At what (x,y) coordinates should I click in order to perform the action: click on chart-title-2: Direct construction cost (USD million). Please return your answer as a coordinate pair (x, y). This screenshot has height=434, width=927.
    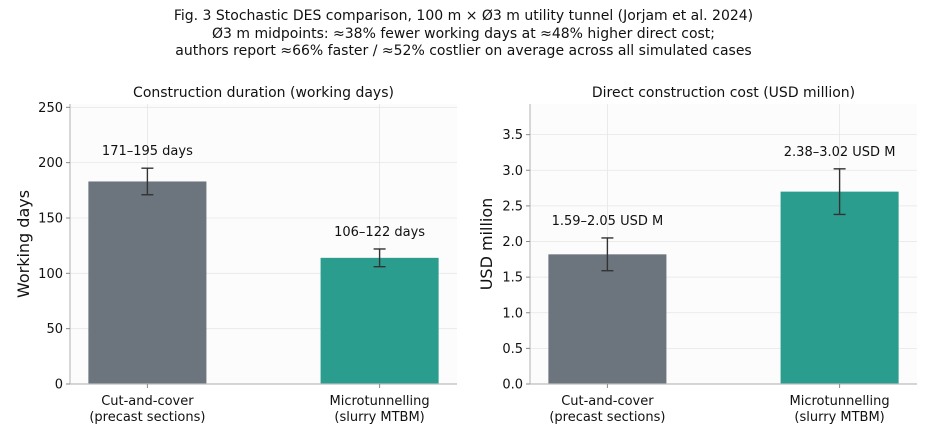
    Looking at the image, I should click on (723, 93).